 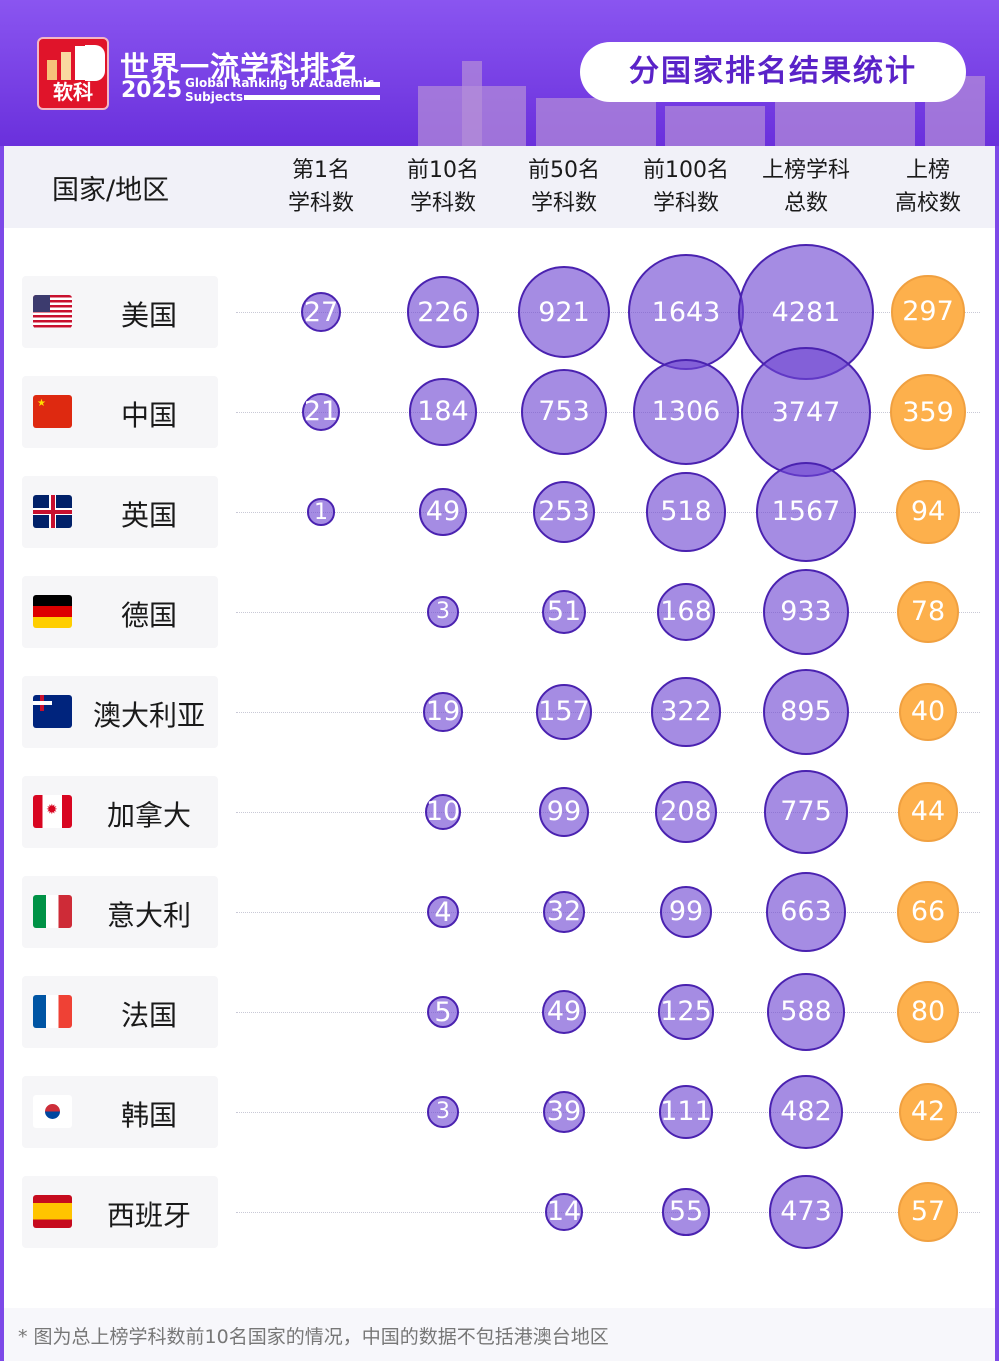 I want to click on bubble-total: 775, so click(x=806, y=812).